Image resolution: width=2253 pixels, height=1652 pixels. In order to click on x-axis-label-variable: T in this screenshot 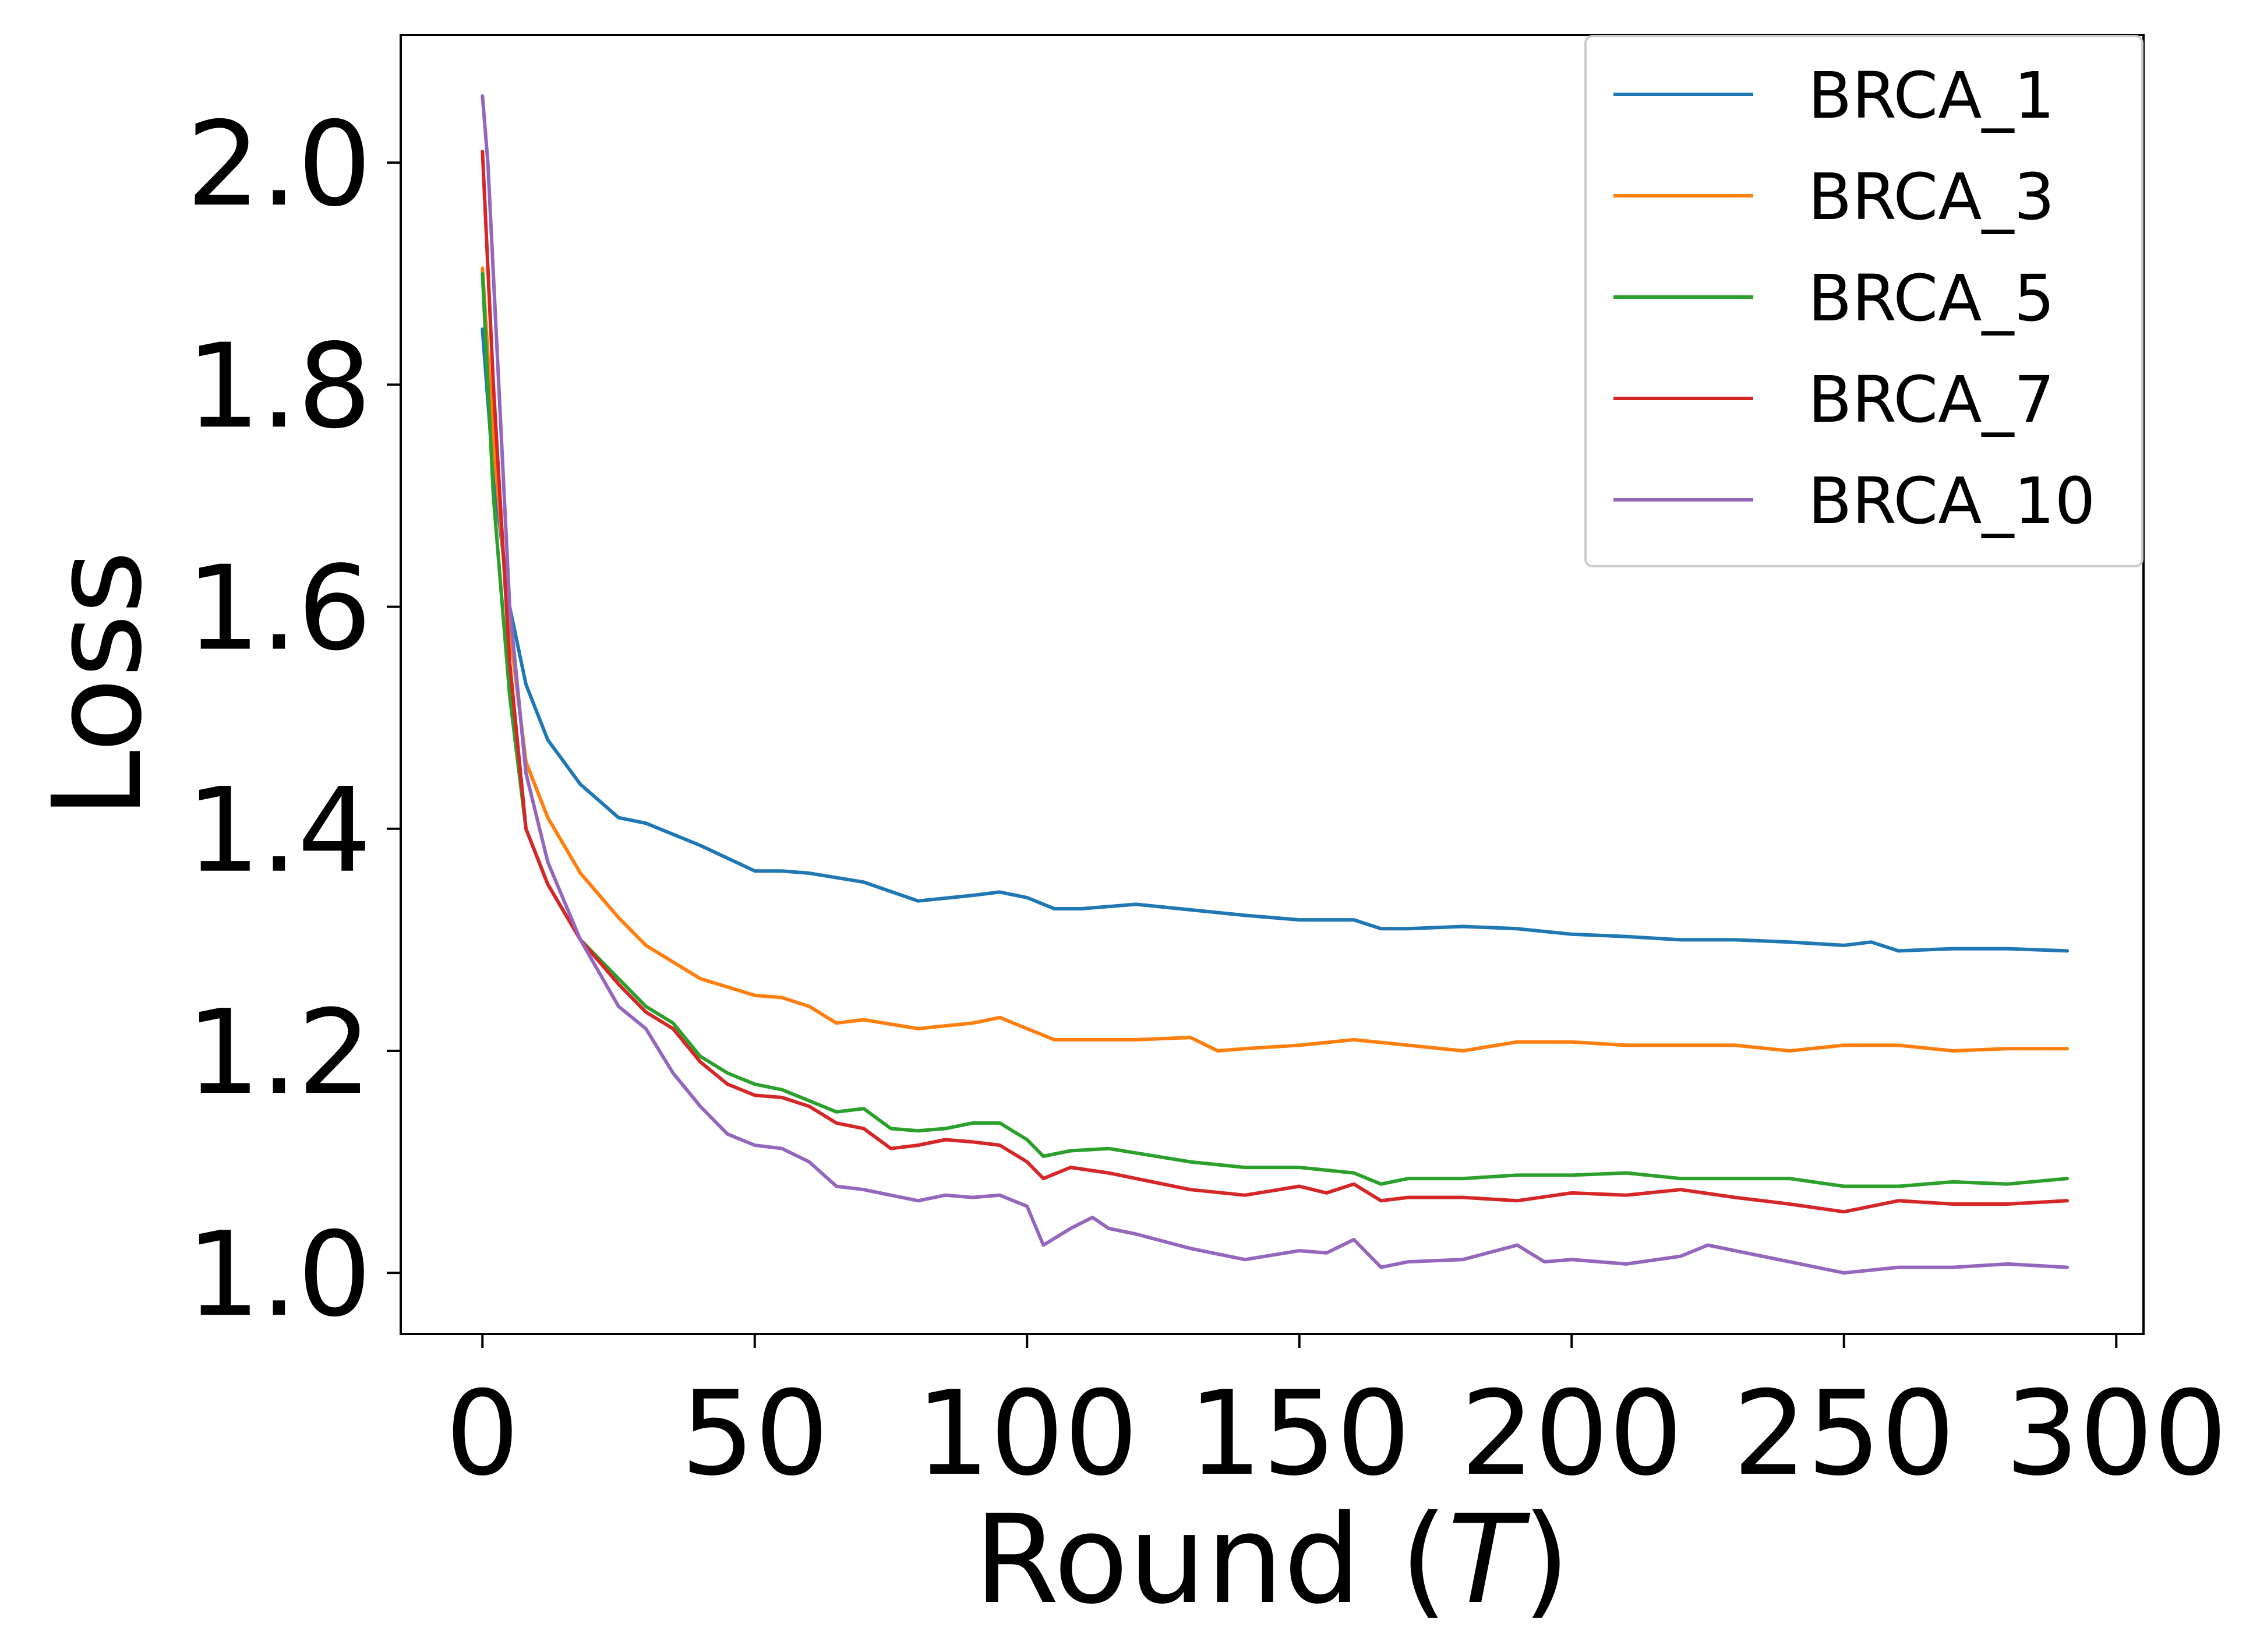, I will do `click(1489, 1559)`.